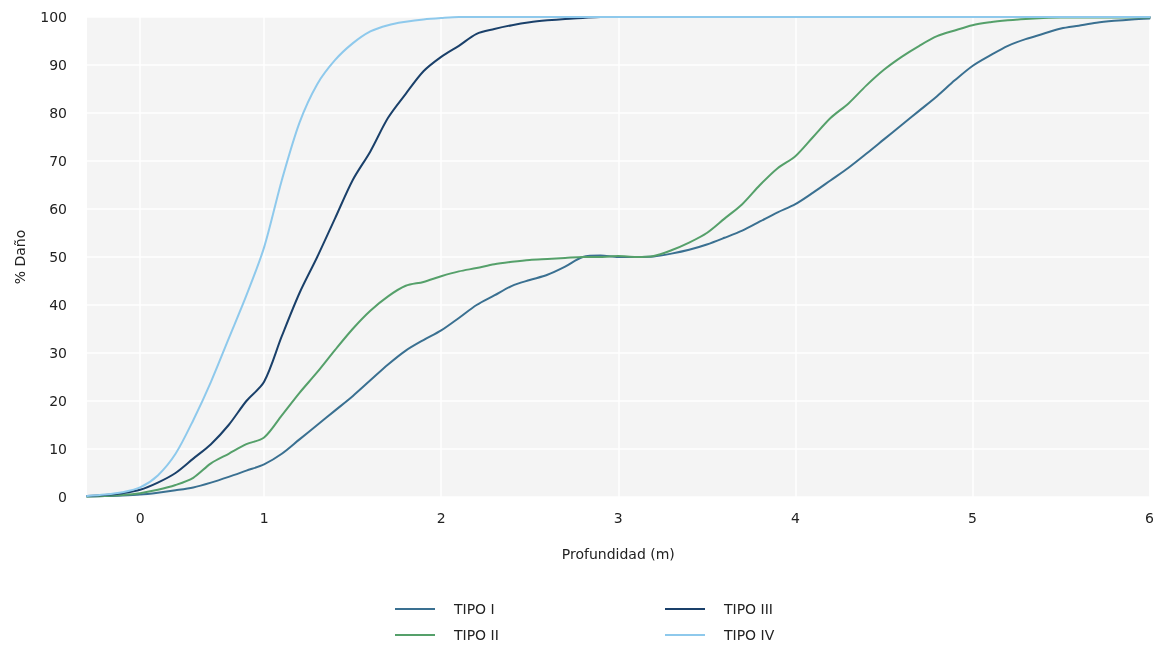 Image resolution: width=1157 pixels, height=651 pixels. What do you see at coordinates (58, 113) in the screenshot?
I see `y-tick-label: 80` at bounding box center [58, 113].